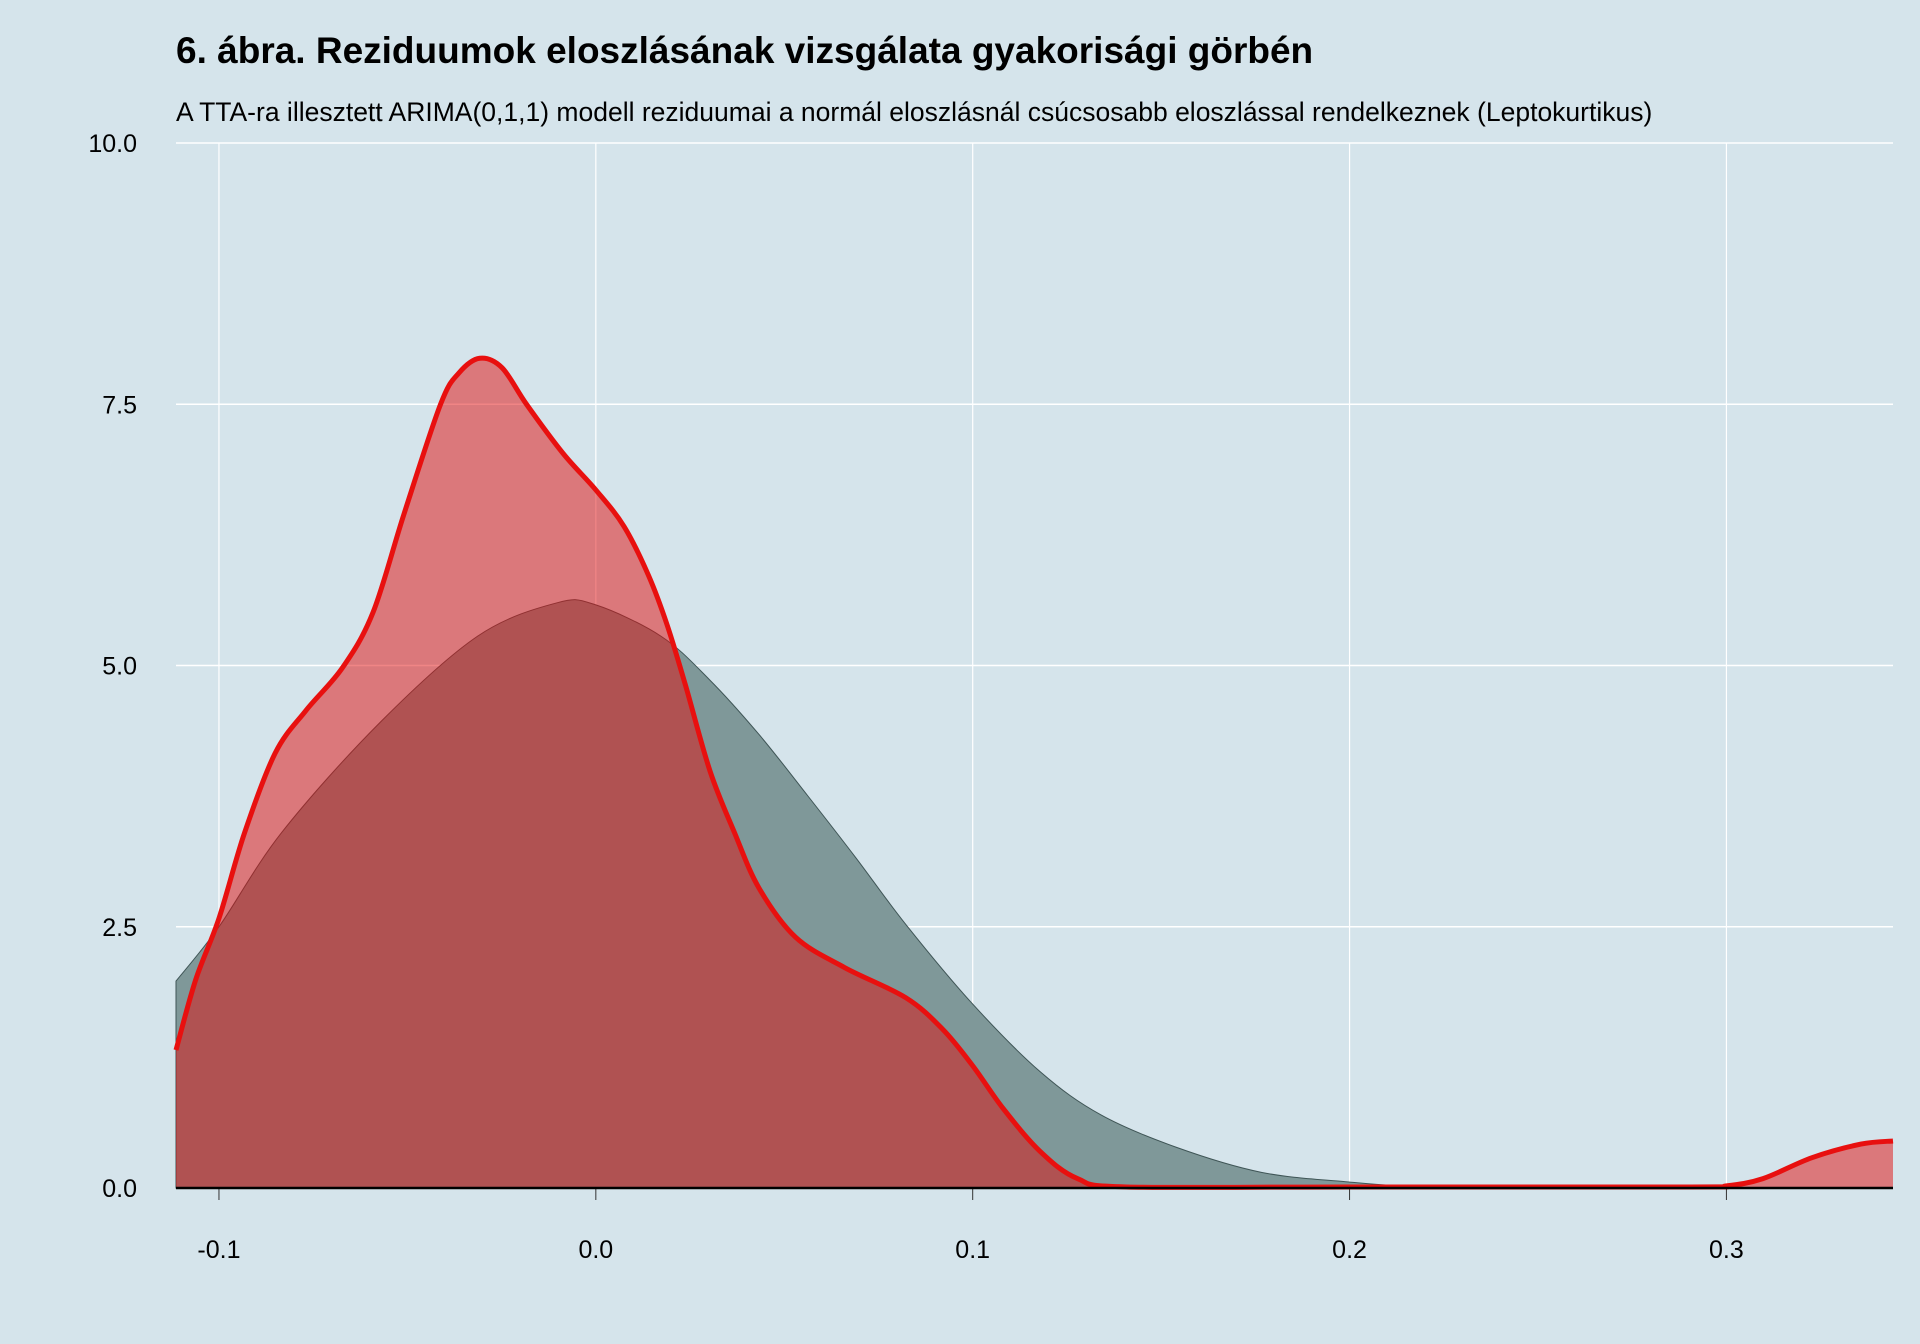  What do you see at coordinates (595, 1250) in the screenshot?
I see `x-tick-label: 0.0` at bounding box center [595, 1250].